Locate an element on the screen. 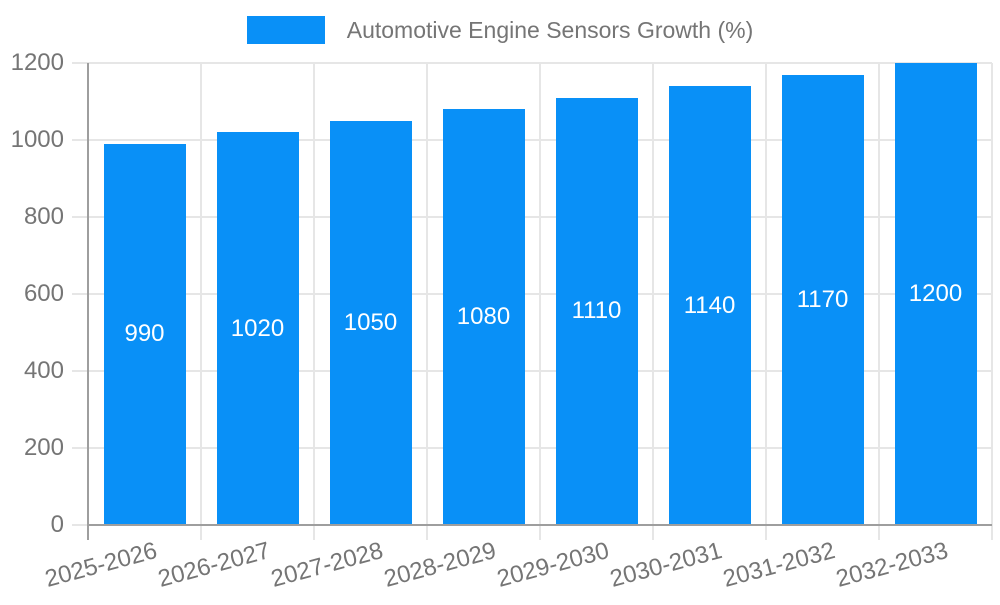 The image size is (1000, 605). y-axis-tick-label: 600 is located at coordinates (43, 293).